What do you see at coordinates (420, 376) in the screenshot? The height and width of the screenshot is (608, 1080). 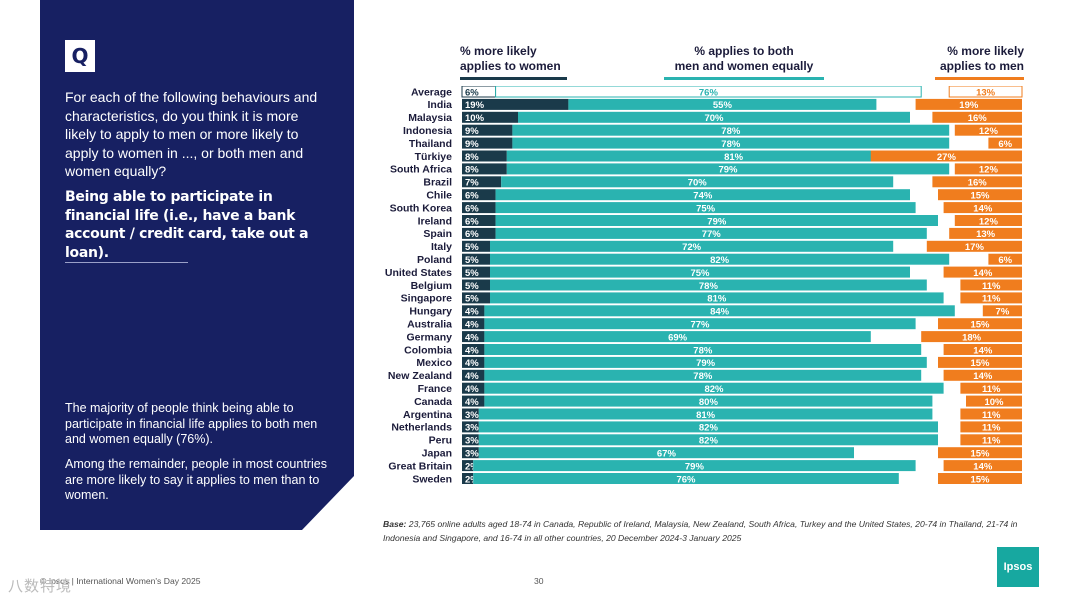 I see `category-label: New Zealand` at bounding box center [420, 376].